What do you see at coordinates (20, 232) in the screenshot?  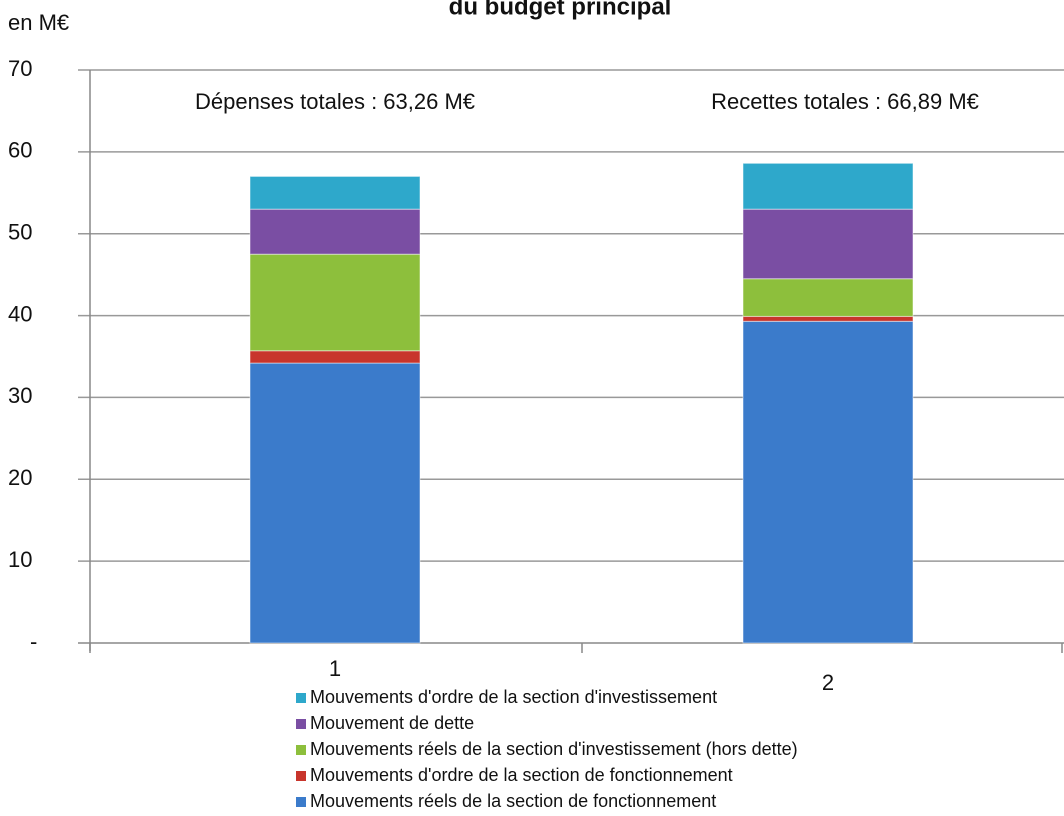 I see `y-tick-label: 50` at bounding box center [20, 232].